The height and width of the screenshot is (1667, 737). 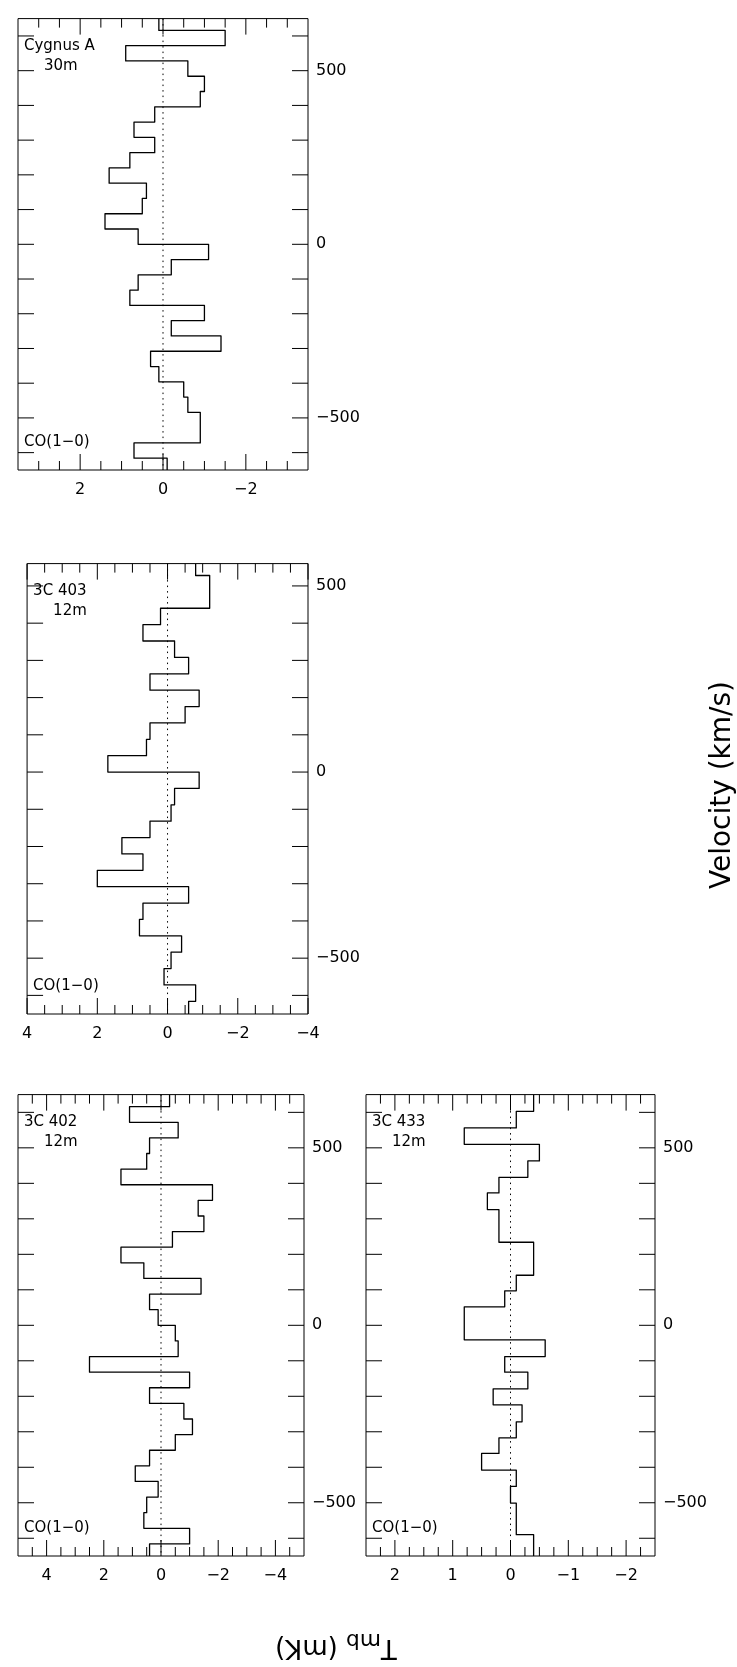 I want to click on annotation: 30m, so click(x=61, y=64).